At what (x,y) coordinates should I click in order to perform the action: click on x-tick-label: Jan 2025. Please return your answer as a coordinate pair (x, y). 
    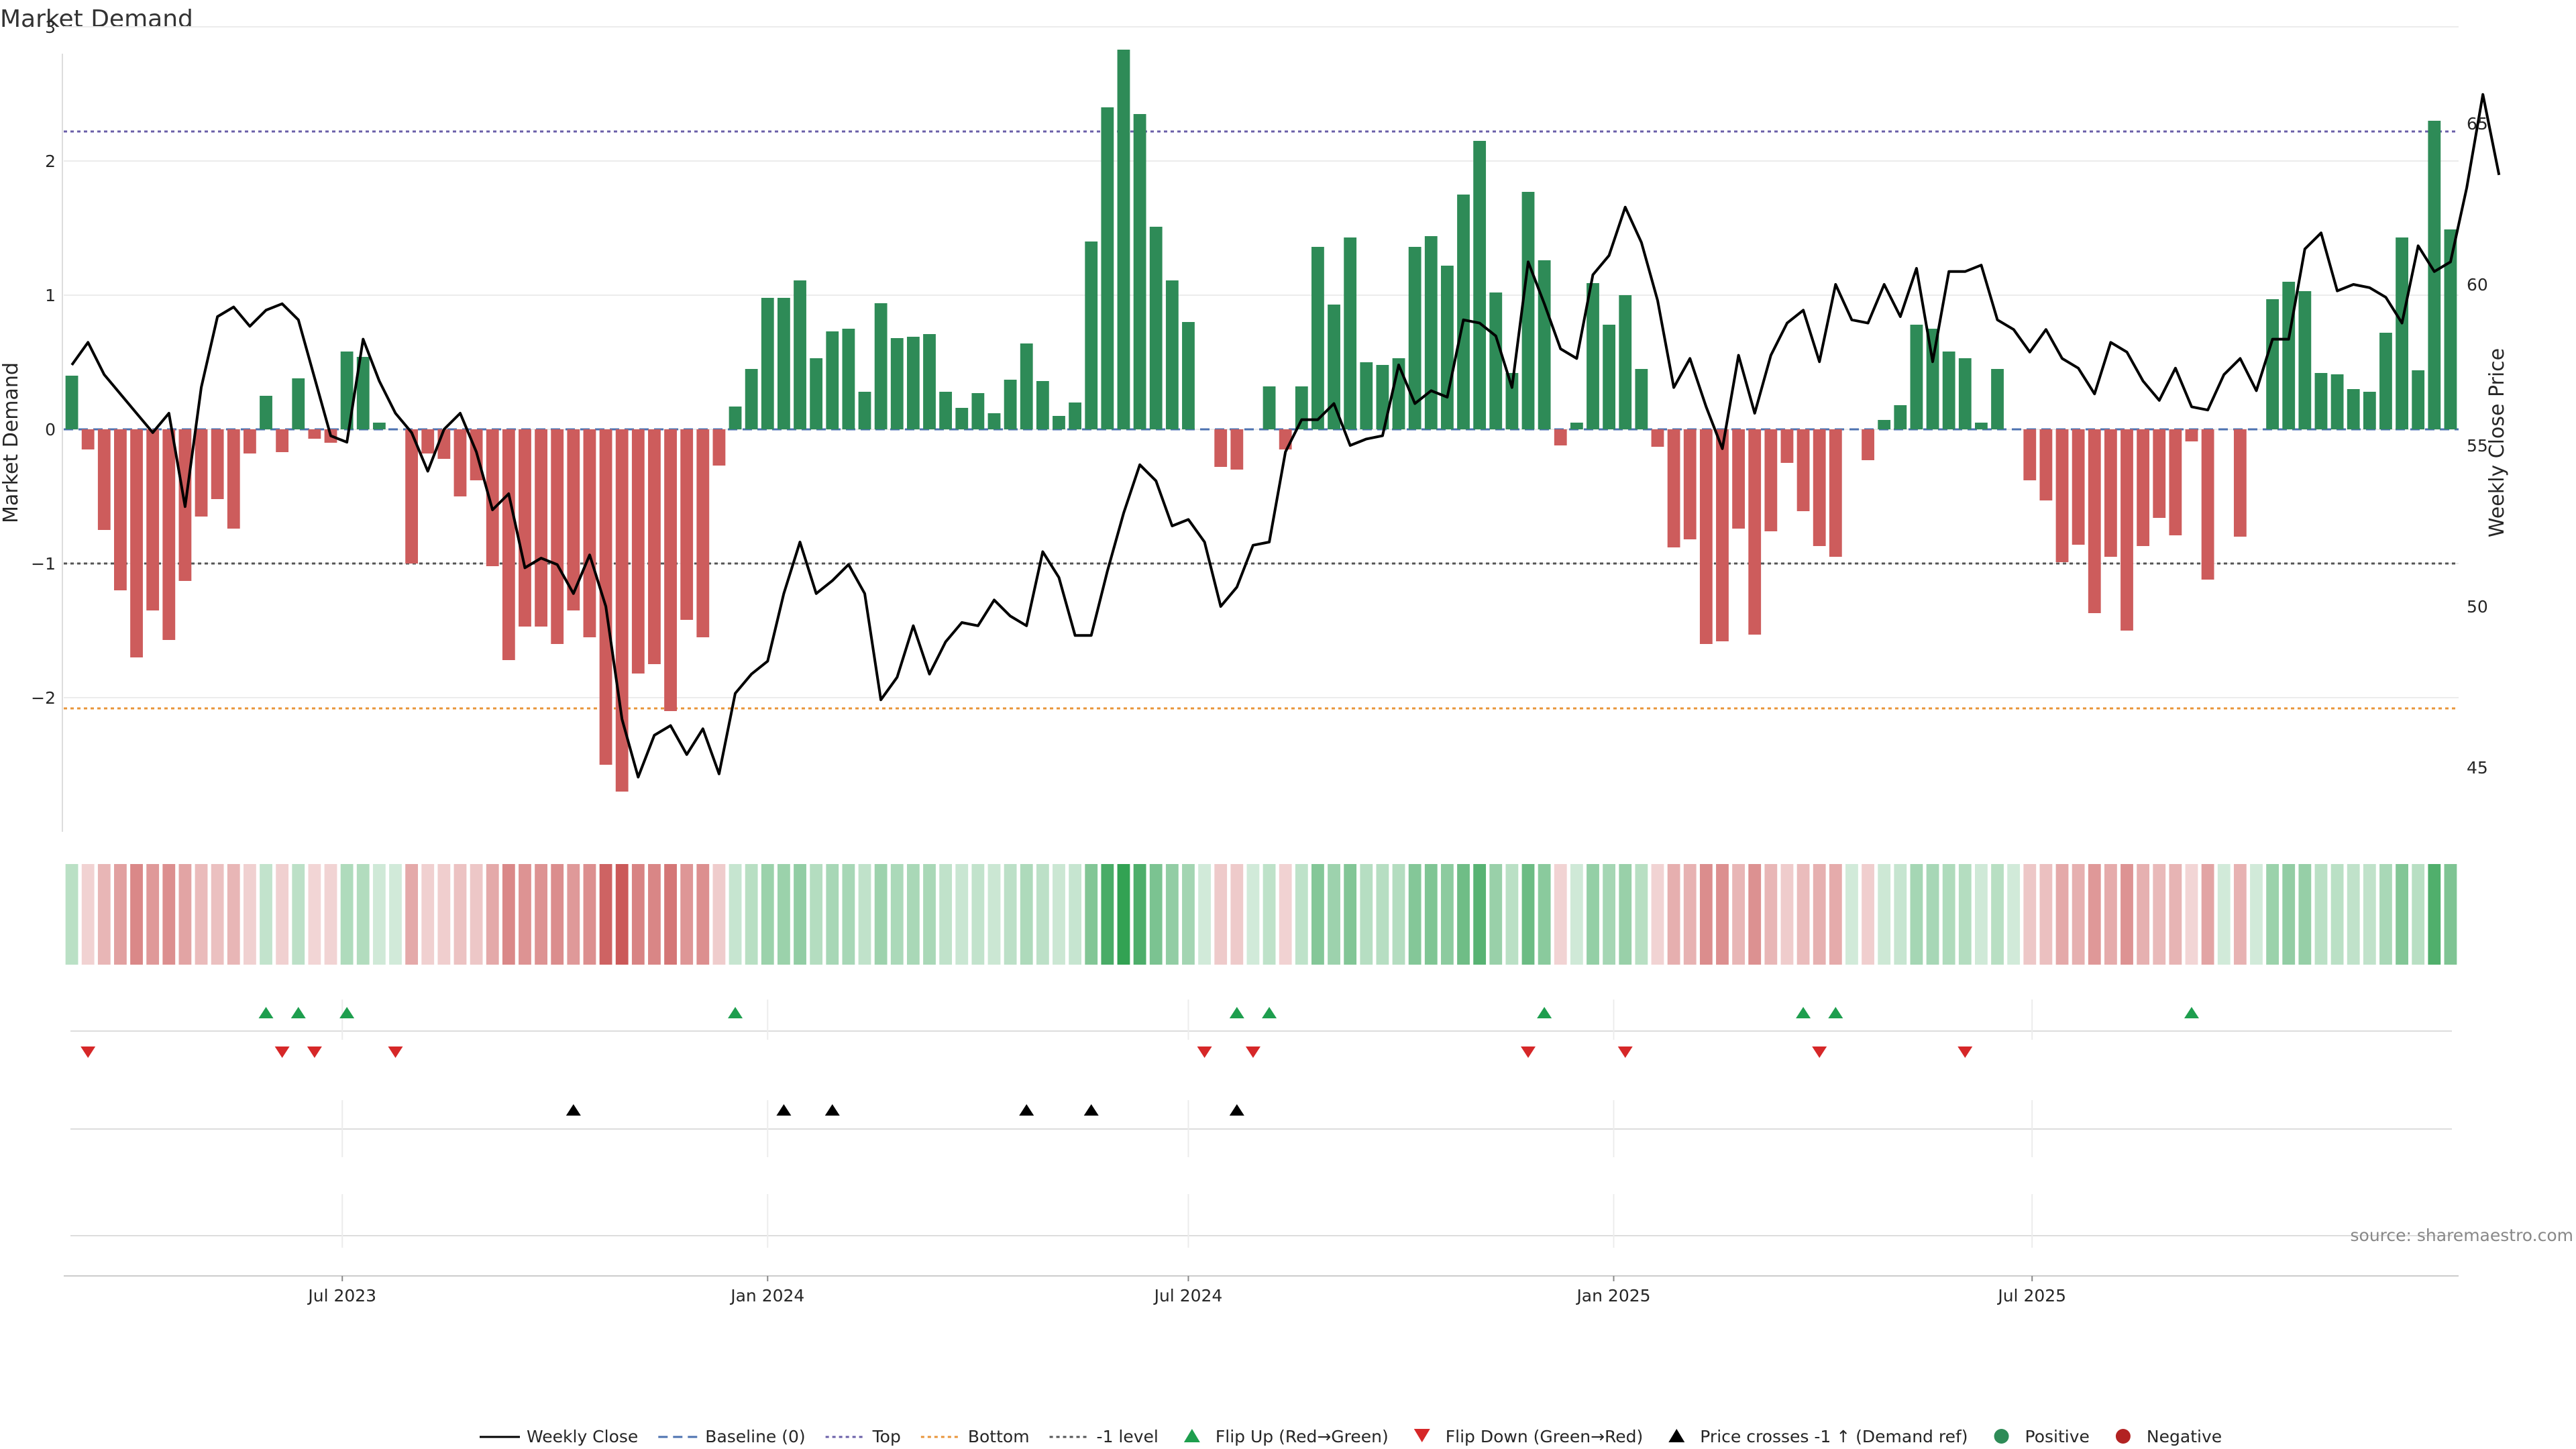
    Looking at the image, I should click on (1612, 1295).